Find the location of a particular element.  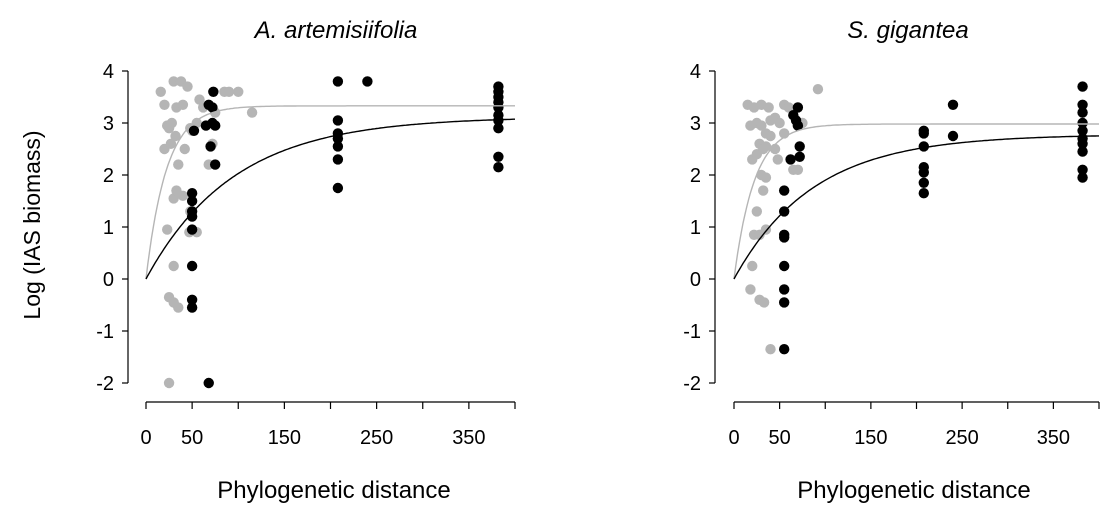

chart-title: S. gigantea is located at coordinates (907, 30).